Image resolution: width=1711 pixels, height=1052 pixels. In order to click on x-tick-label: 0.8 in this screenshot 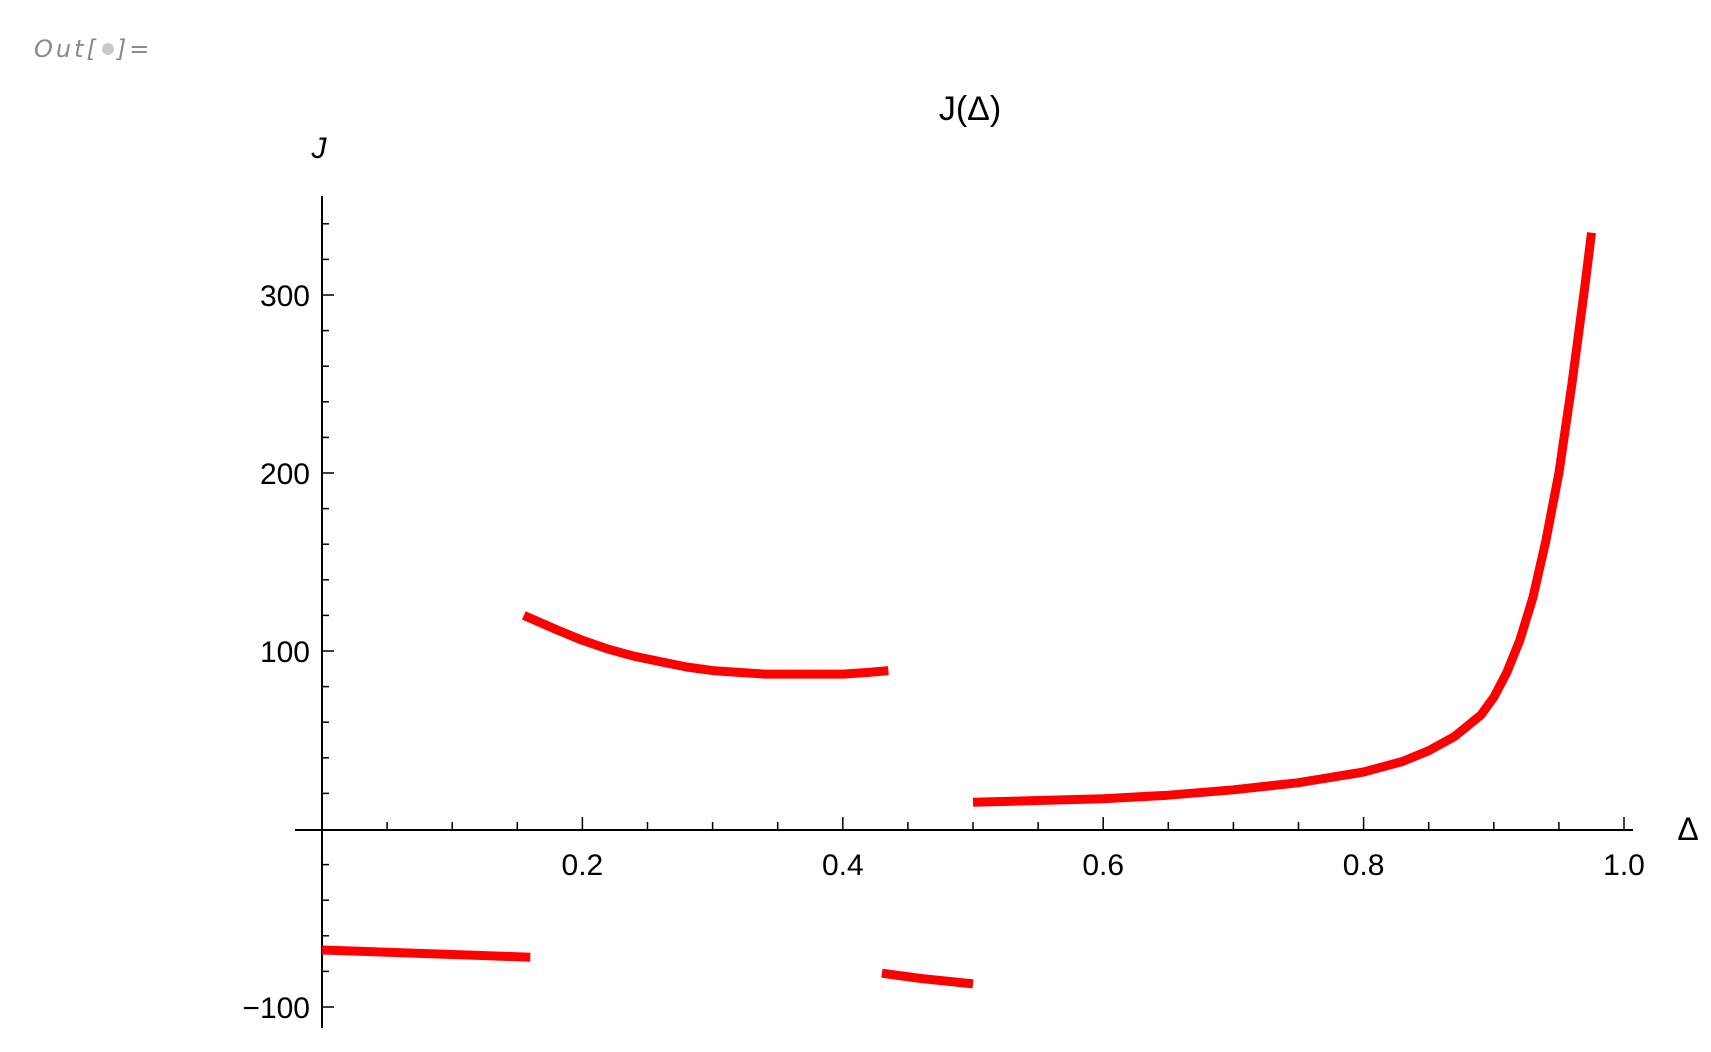, I will do `click(1364, 865)`.